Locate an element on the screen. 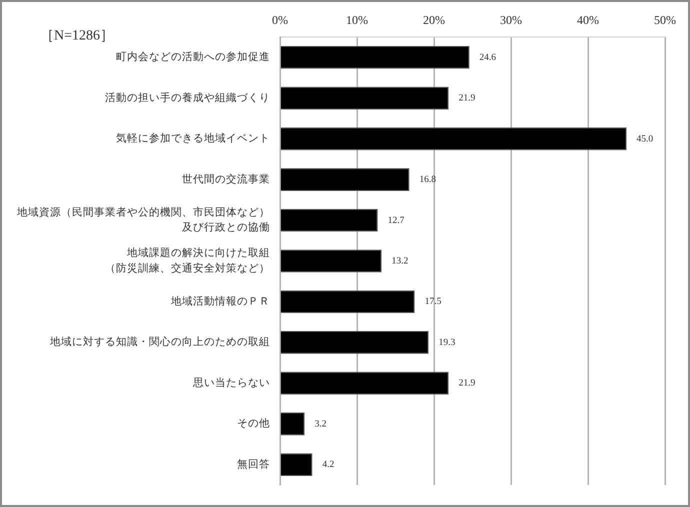  x-tick-label: 0% is located at coordinates (280, 19).